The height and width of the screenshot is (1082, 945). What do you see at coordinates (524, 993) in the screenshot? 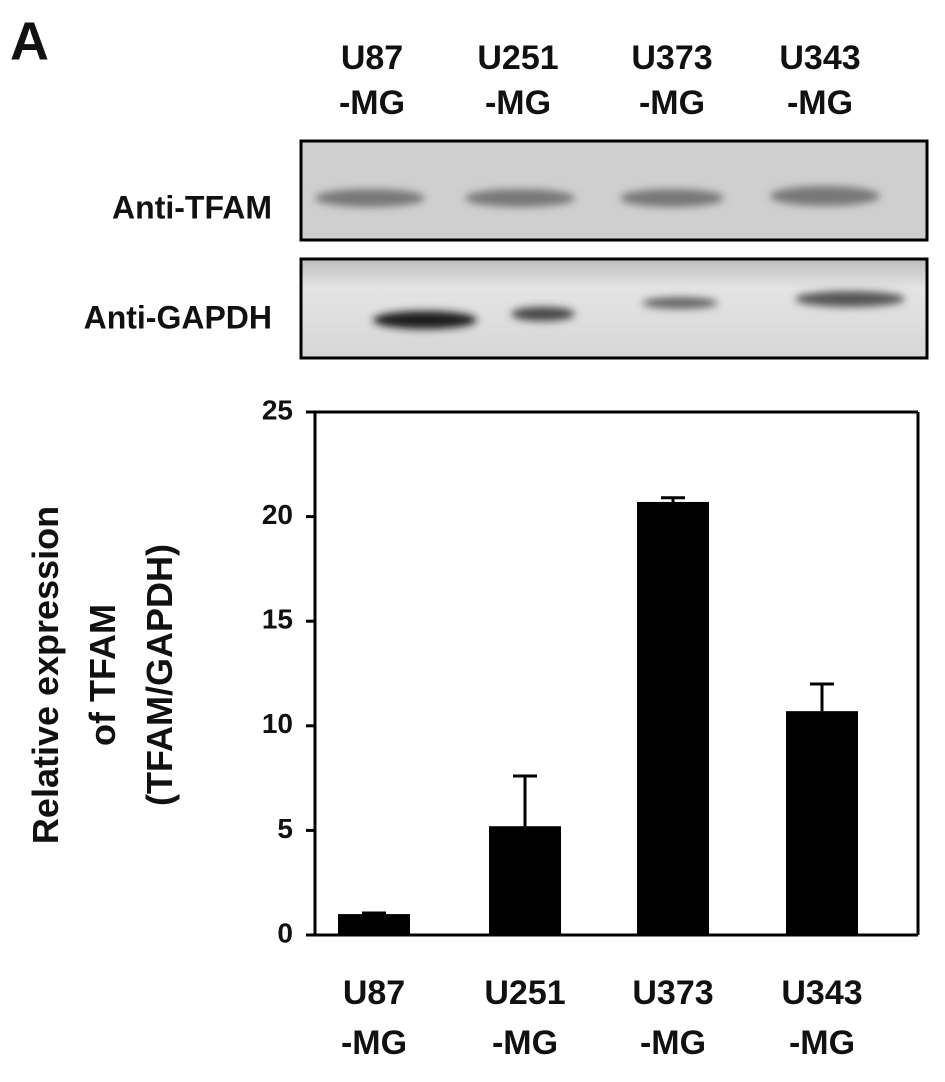
I see `x-tick-label: U251` at bounding box center [524, 993].